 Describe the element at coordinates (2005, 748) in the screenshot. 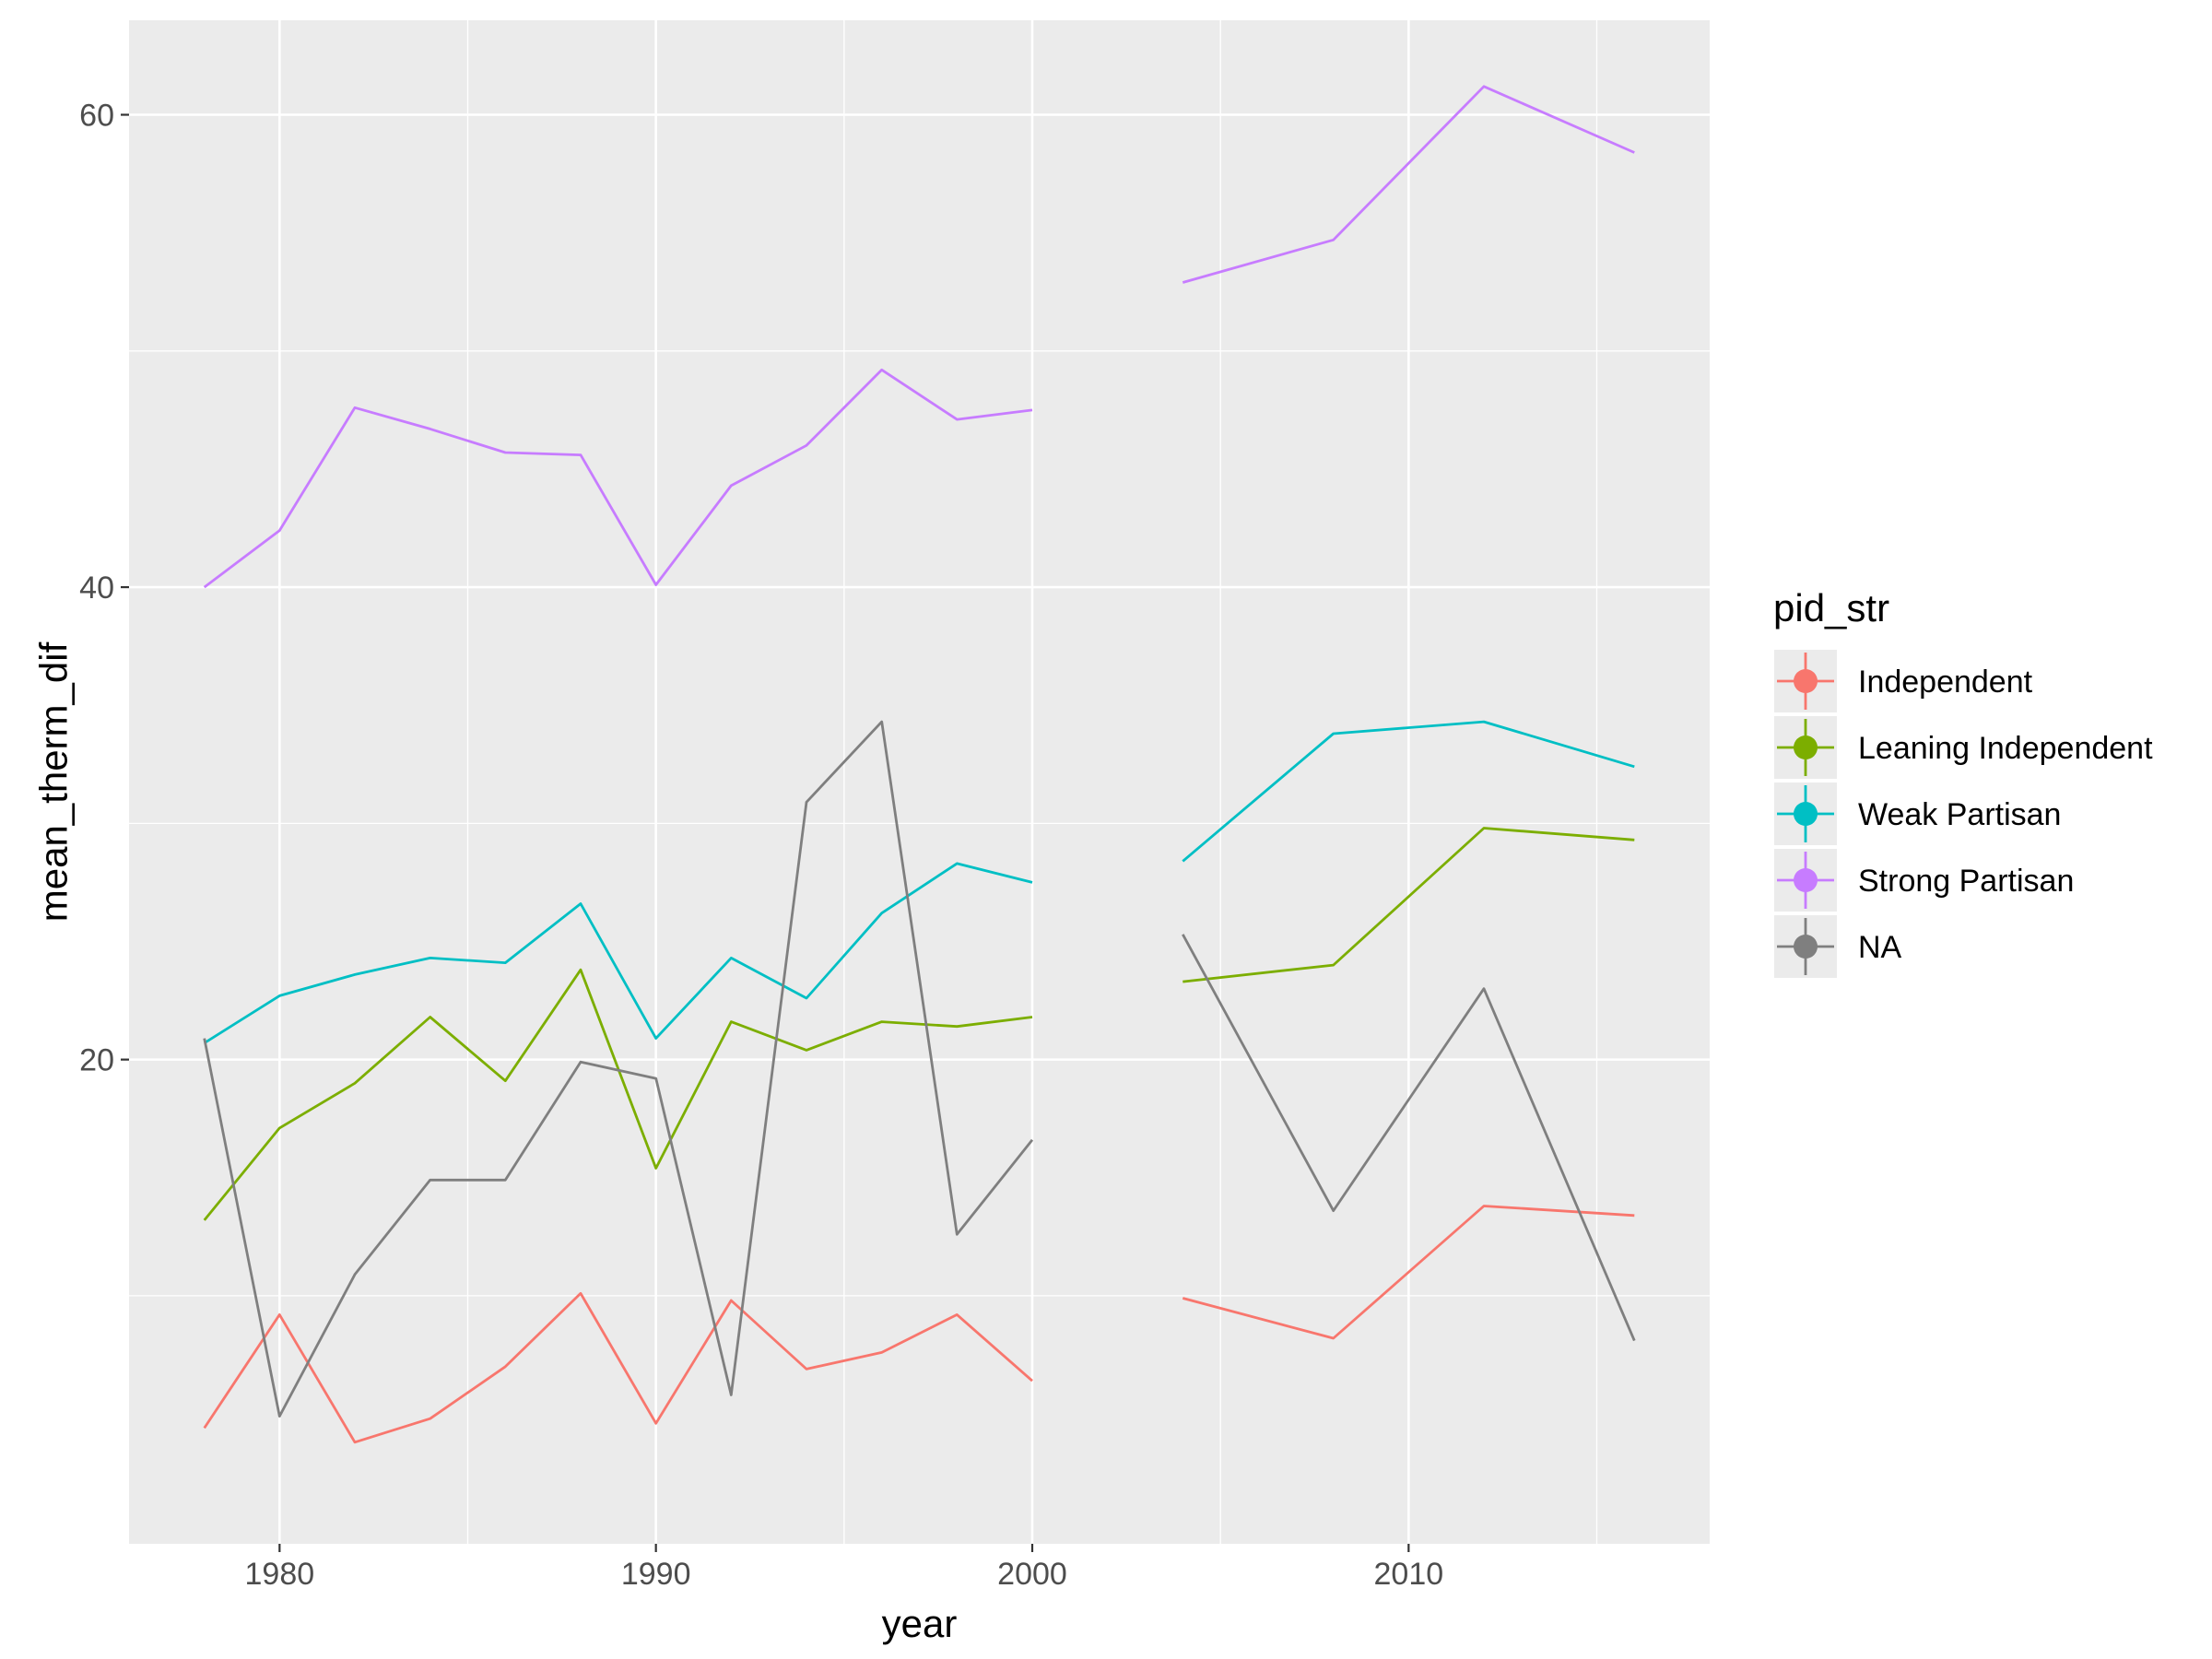

I see `legend-entry-label: Leaning Independent` at that location.